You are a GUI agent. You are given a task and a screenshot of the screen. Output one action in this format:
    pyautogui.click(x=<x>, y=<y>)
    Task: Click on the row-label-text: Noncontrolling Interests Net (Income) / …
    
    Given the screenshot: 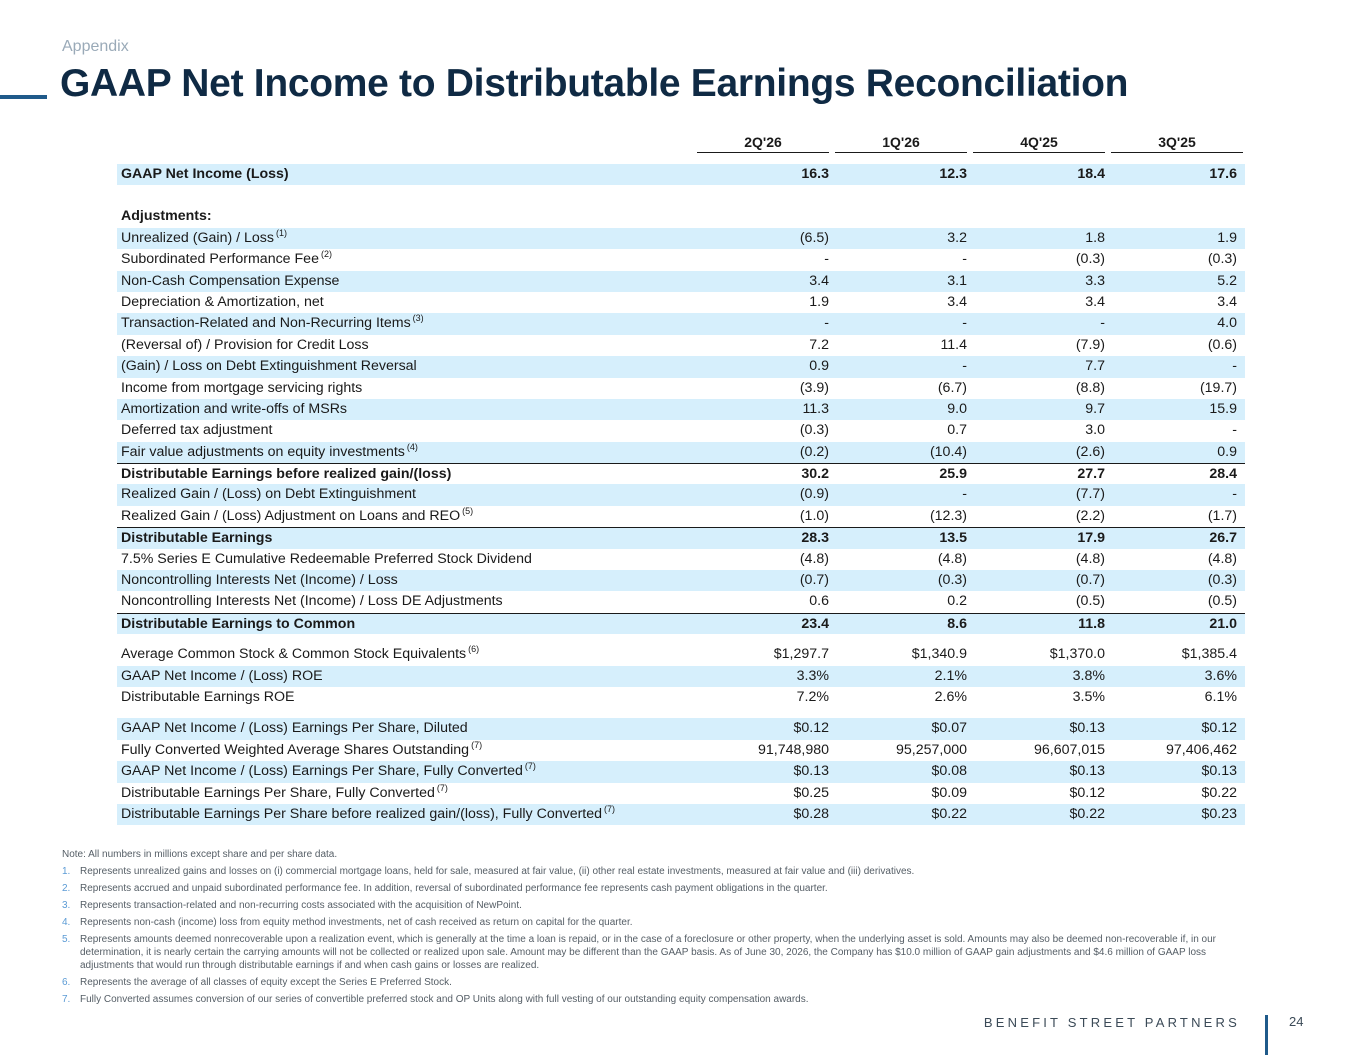 What is the action you would take?
    pyautogui.click(x=259, y=580)
    